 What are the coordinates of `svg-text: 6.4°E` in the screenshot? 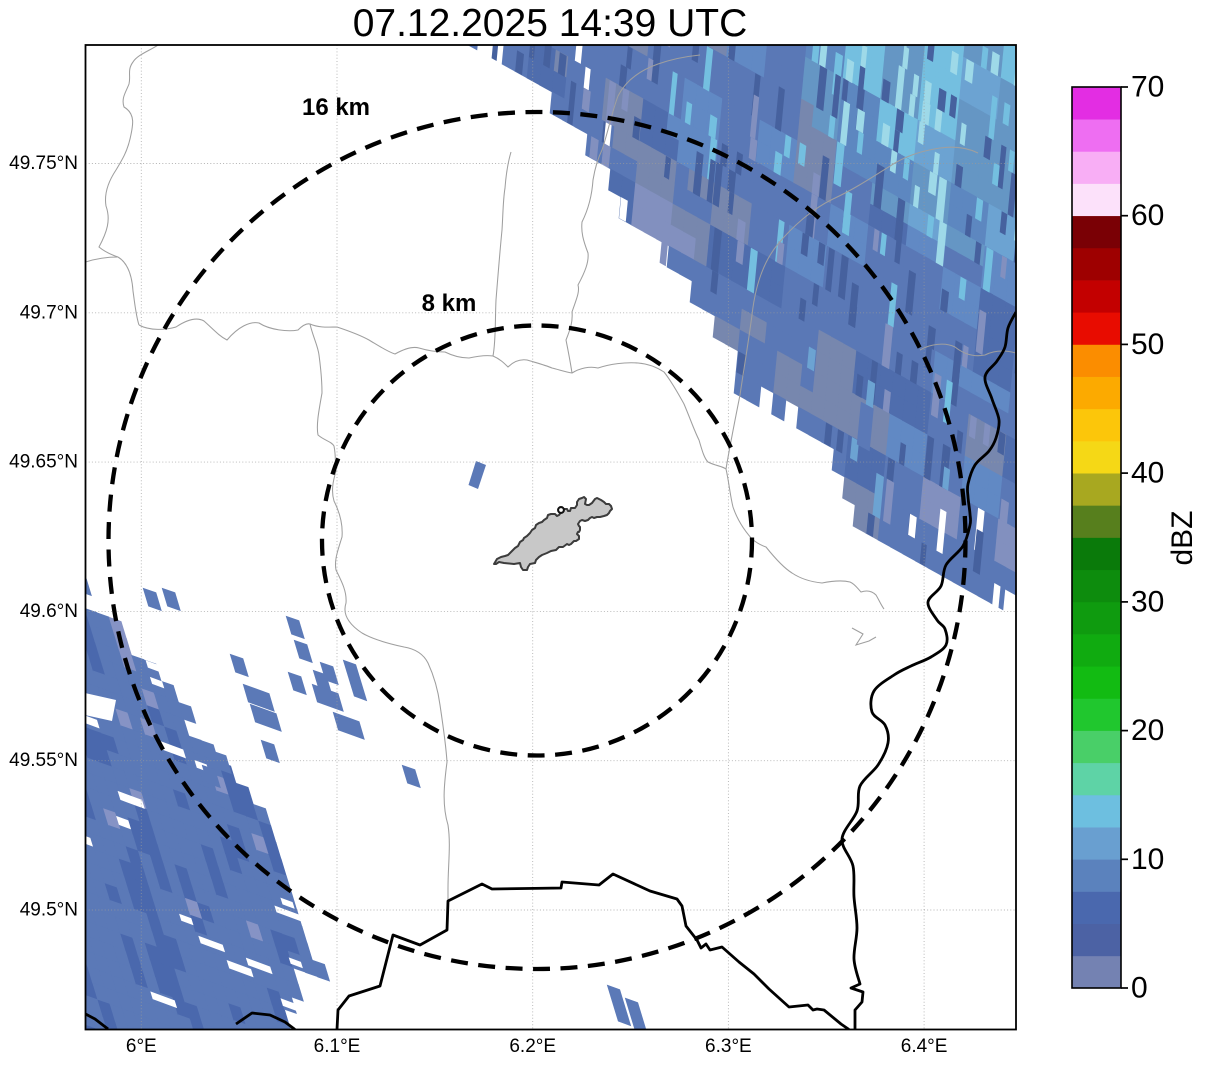 It's located at (924, 1046).